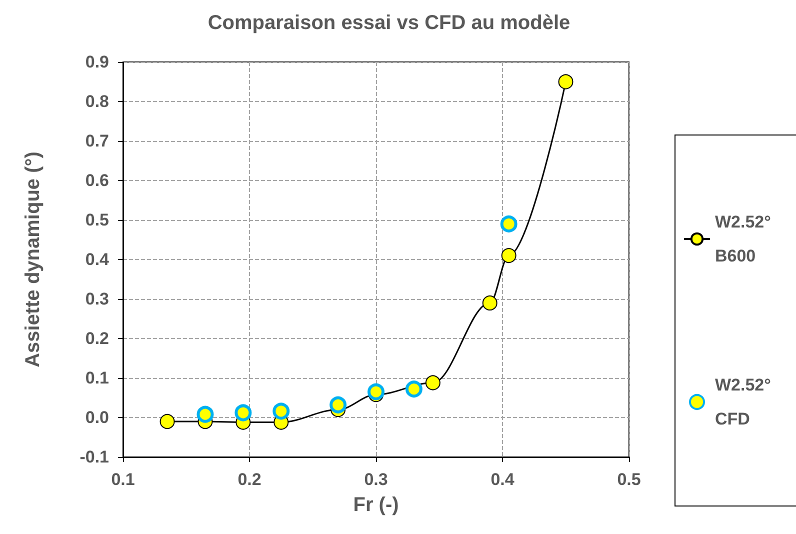  Describe the element at coordinates (502, 479) in the screenshot. I see `x-tick-label: 0.4` at that location.